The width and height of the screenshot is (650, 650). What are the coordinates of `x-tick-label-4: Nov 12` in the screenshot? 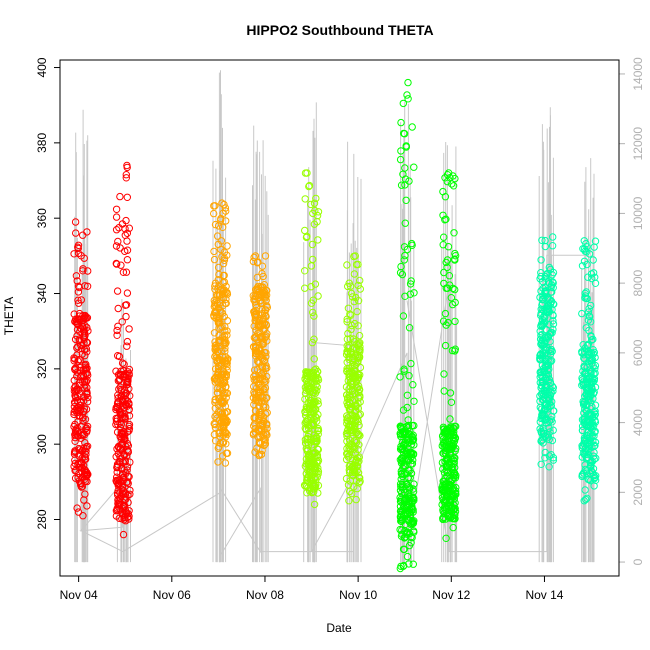 It's located at (451, 595).